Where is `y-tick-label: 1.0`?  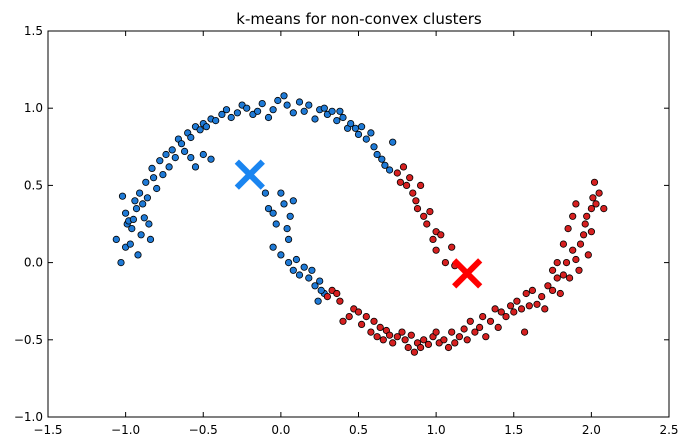 y-tick-label: 1.0 is located at coordinates (33, 108).